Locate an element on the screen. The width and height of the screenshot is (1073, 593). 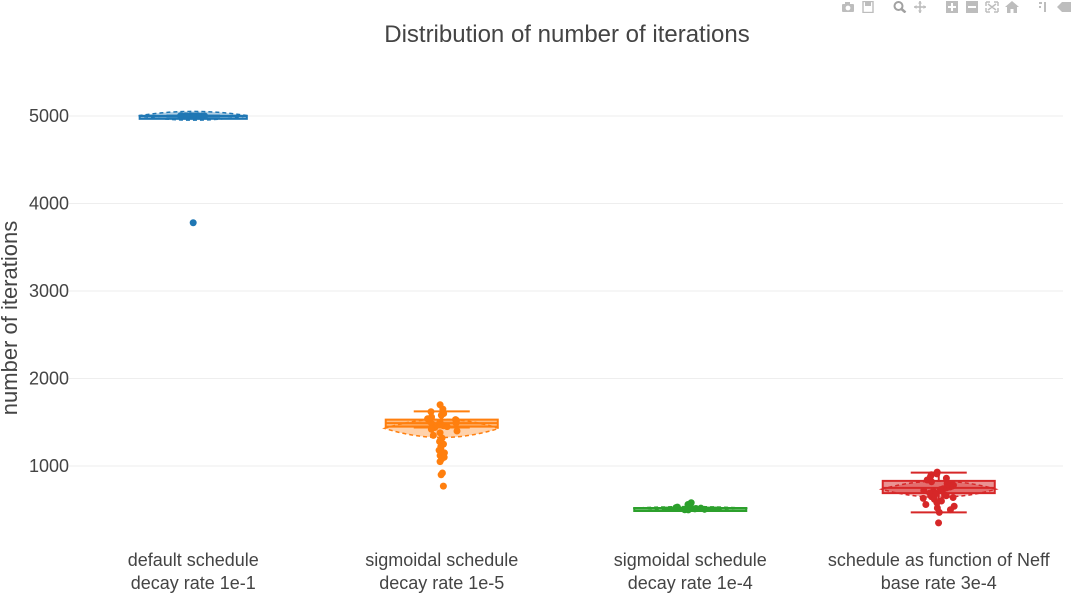
y-tick-label: 3000 is located at coordinates (49, 291).